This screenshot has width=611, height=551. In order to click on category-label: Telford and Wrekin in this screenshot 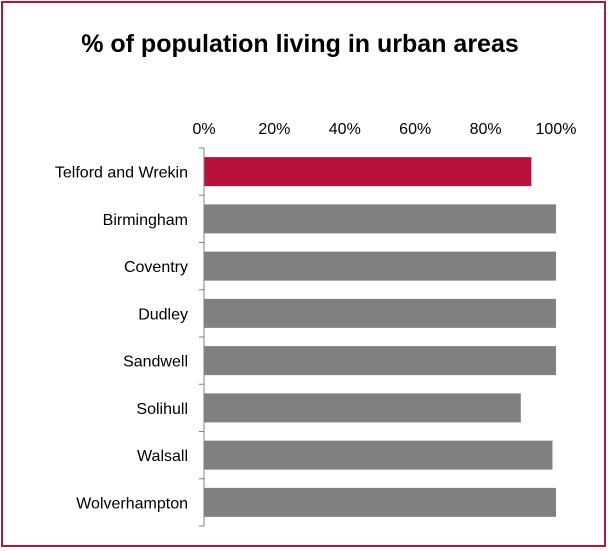, I will do `click(121, 173)`.